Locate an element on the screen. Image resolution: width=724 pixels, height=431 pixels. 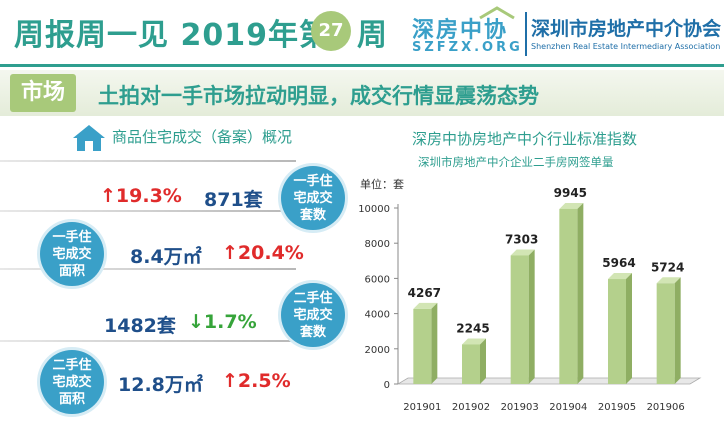
change-value: 20.4% is located at coordinates (270, 253).